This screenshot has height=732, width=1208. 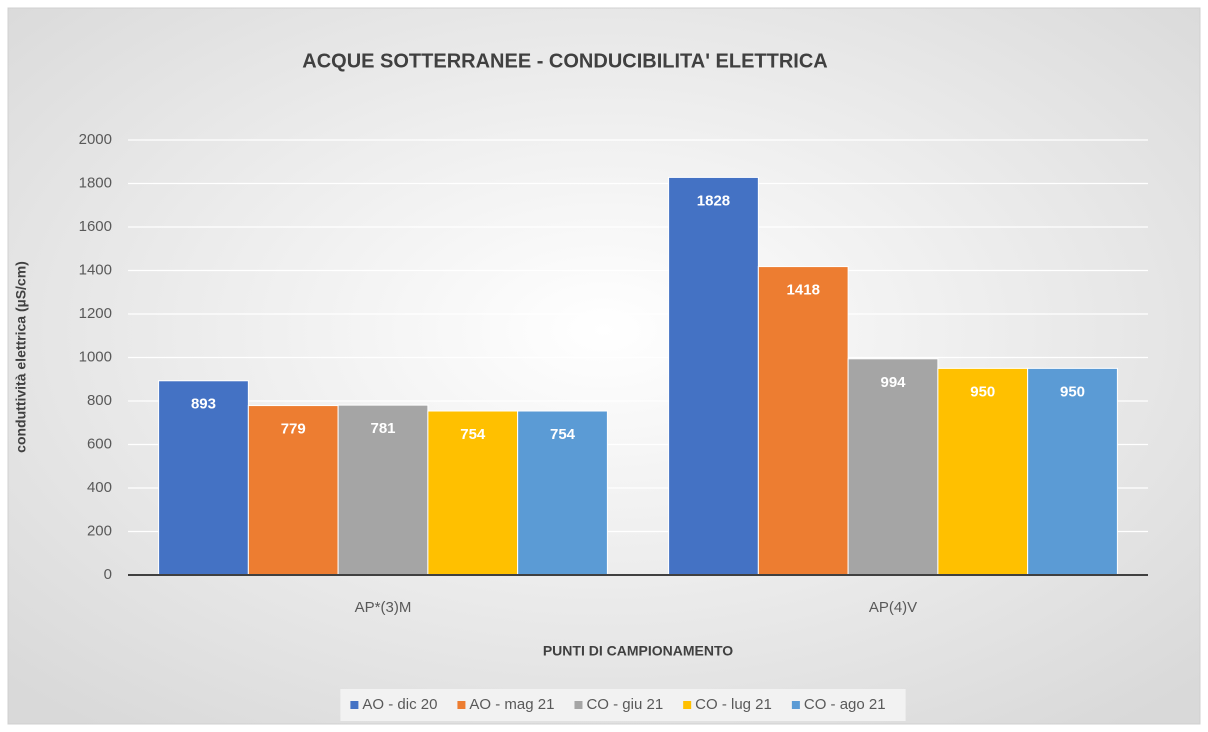 I want to click on data-label: 1828, so click(x=713, y=200).